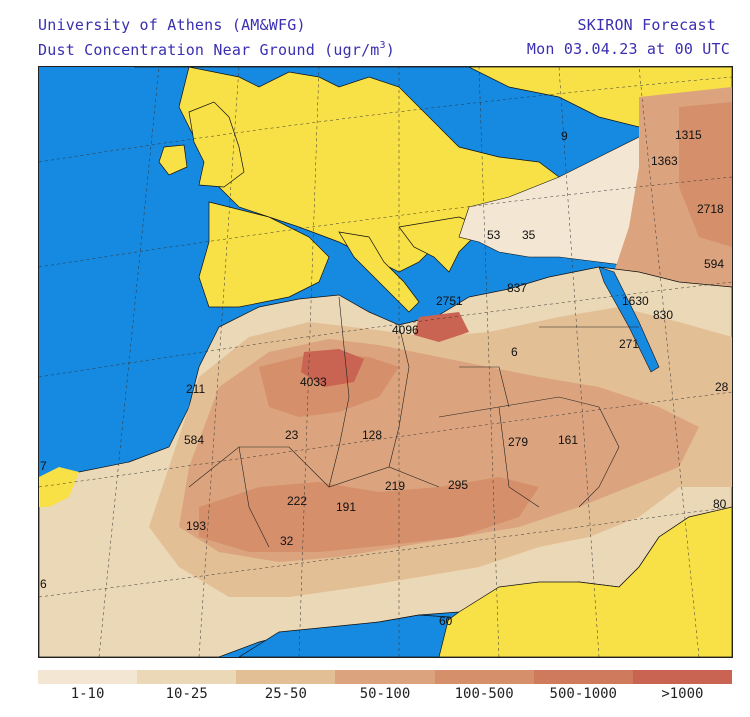 Image resolution: width=750 pixels, height=717 pixels. What do you see at coordinates (682, 694) in the screenshot?
I see `legend-label: >1000` at bounding box center [682, 694].